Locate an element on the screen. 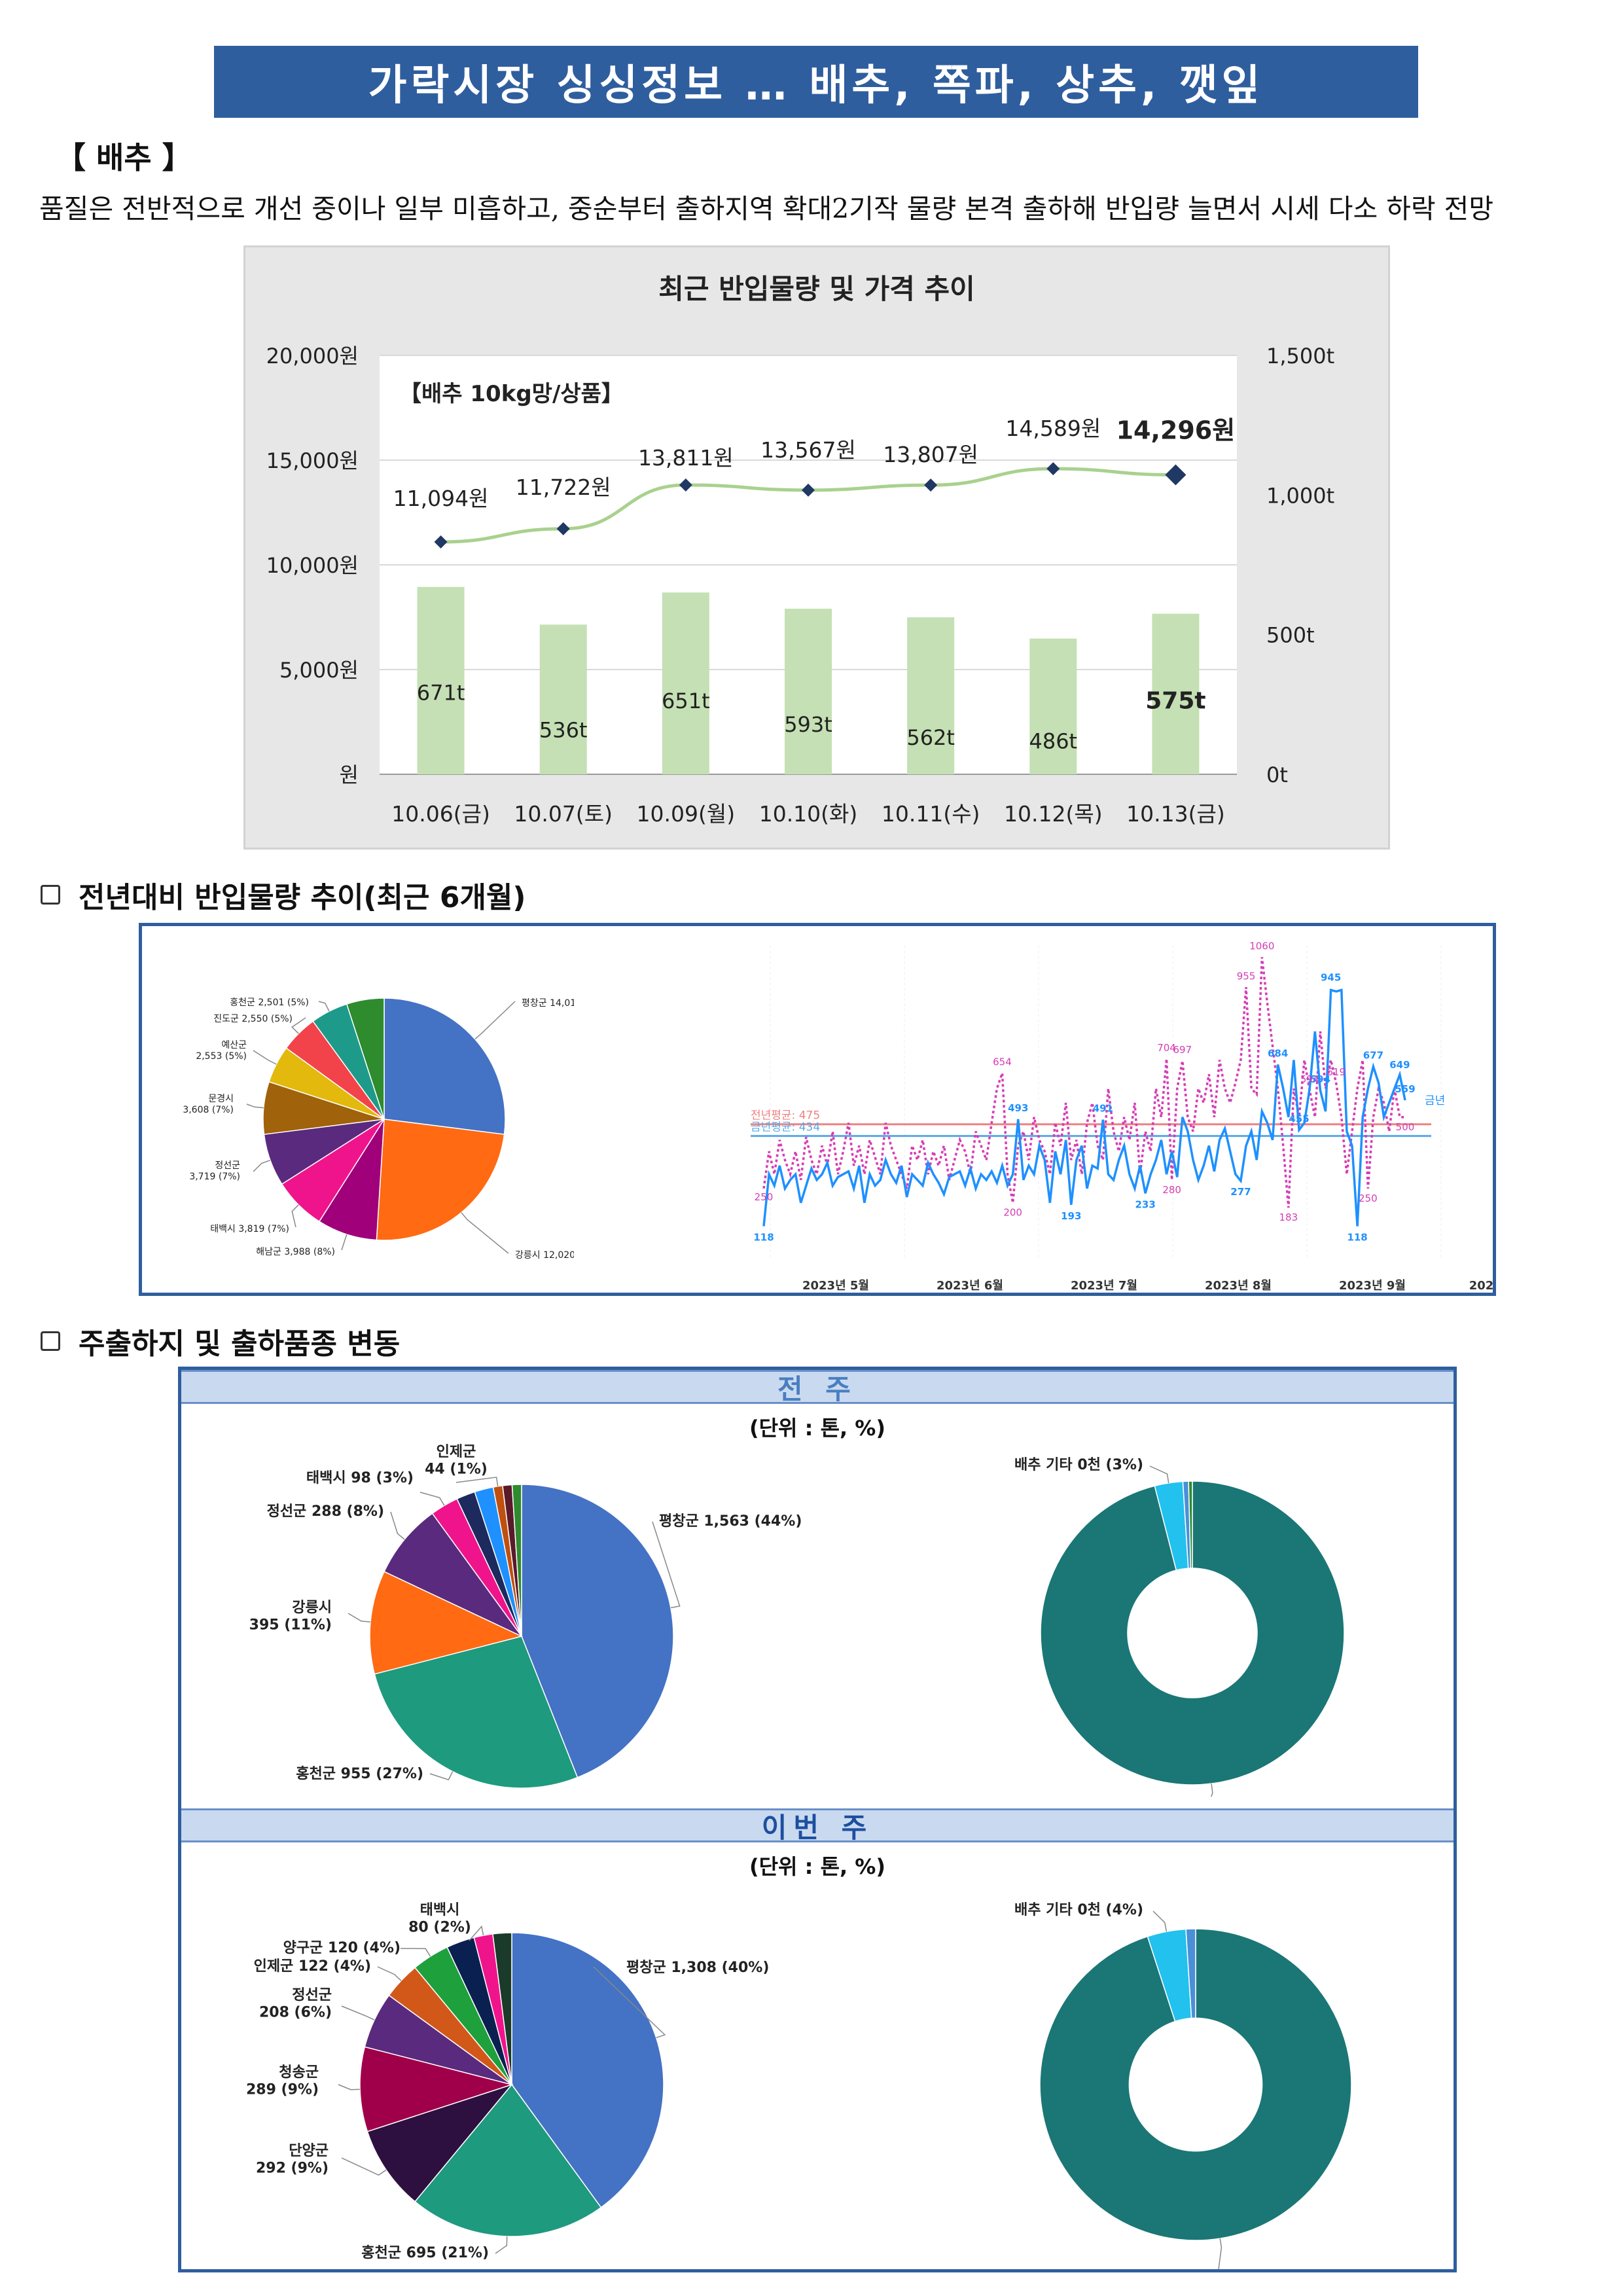 This screenshot has height=2296, width=1623. pie-label: 태백시 98 (3%) is located at coordinates (360, 1478).